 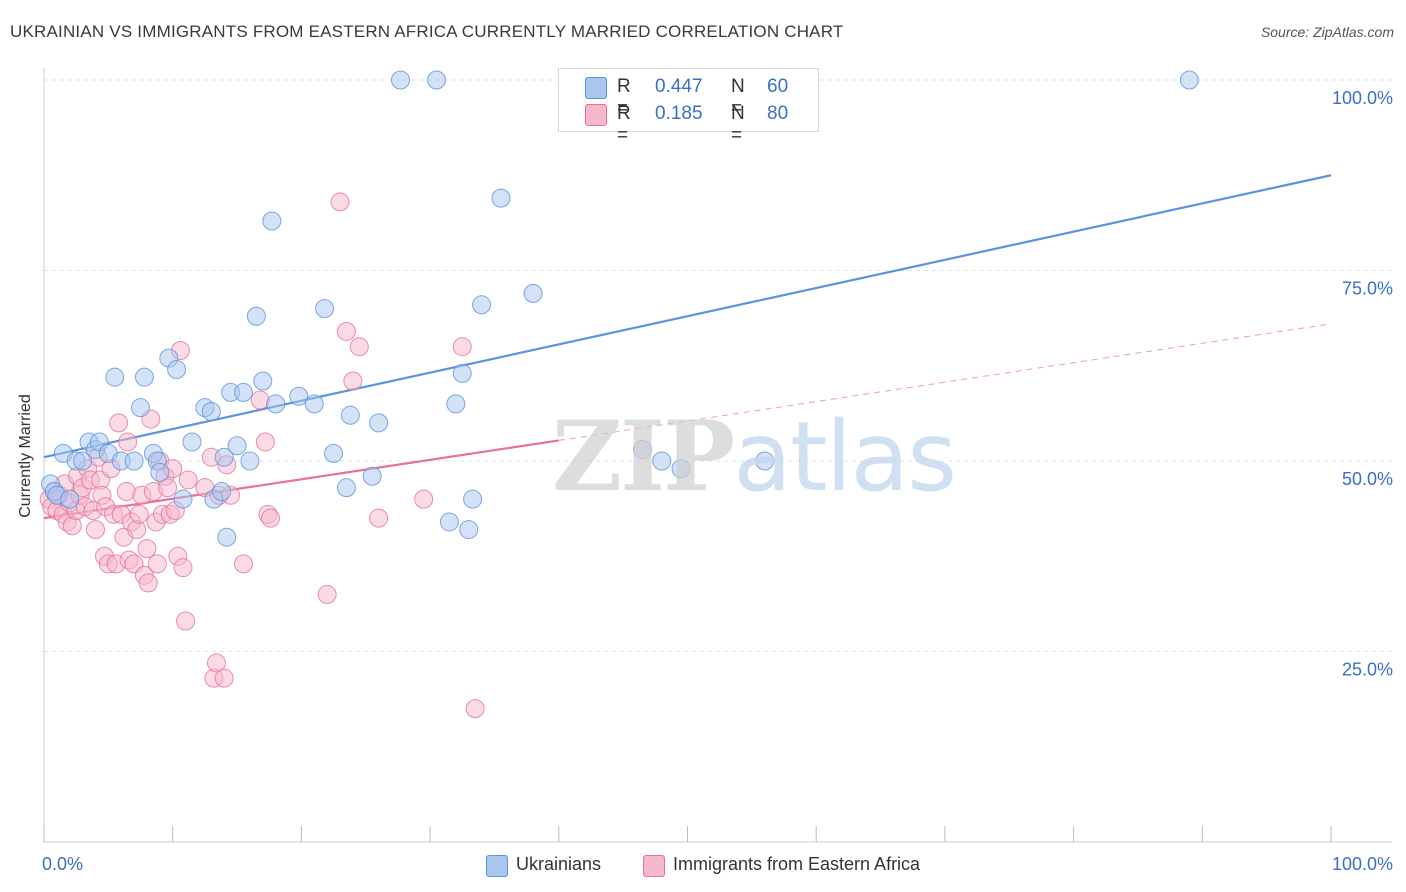 I want to click on legend-n-value: 60, so click(x=778, y=86).